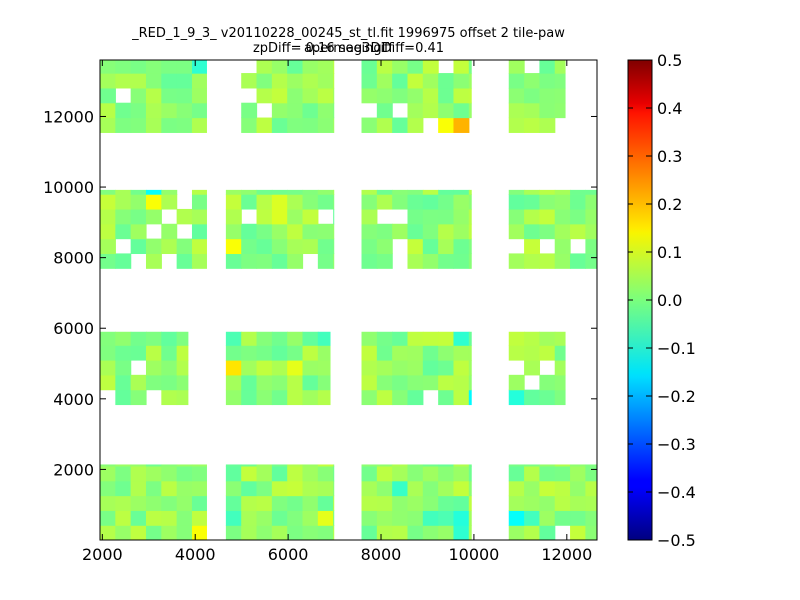  What do you see at coordinates (566, 554) in the screenshot?
I see `x-tick-label: 12000` at bounding box center [566, 554].